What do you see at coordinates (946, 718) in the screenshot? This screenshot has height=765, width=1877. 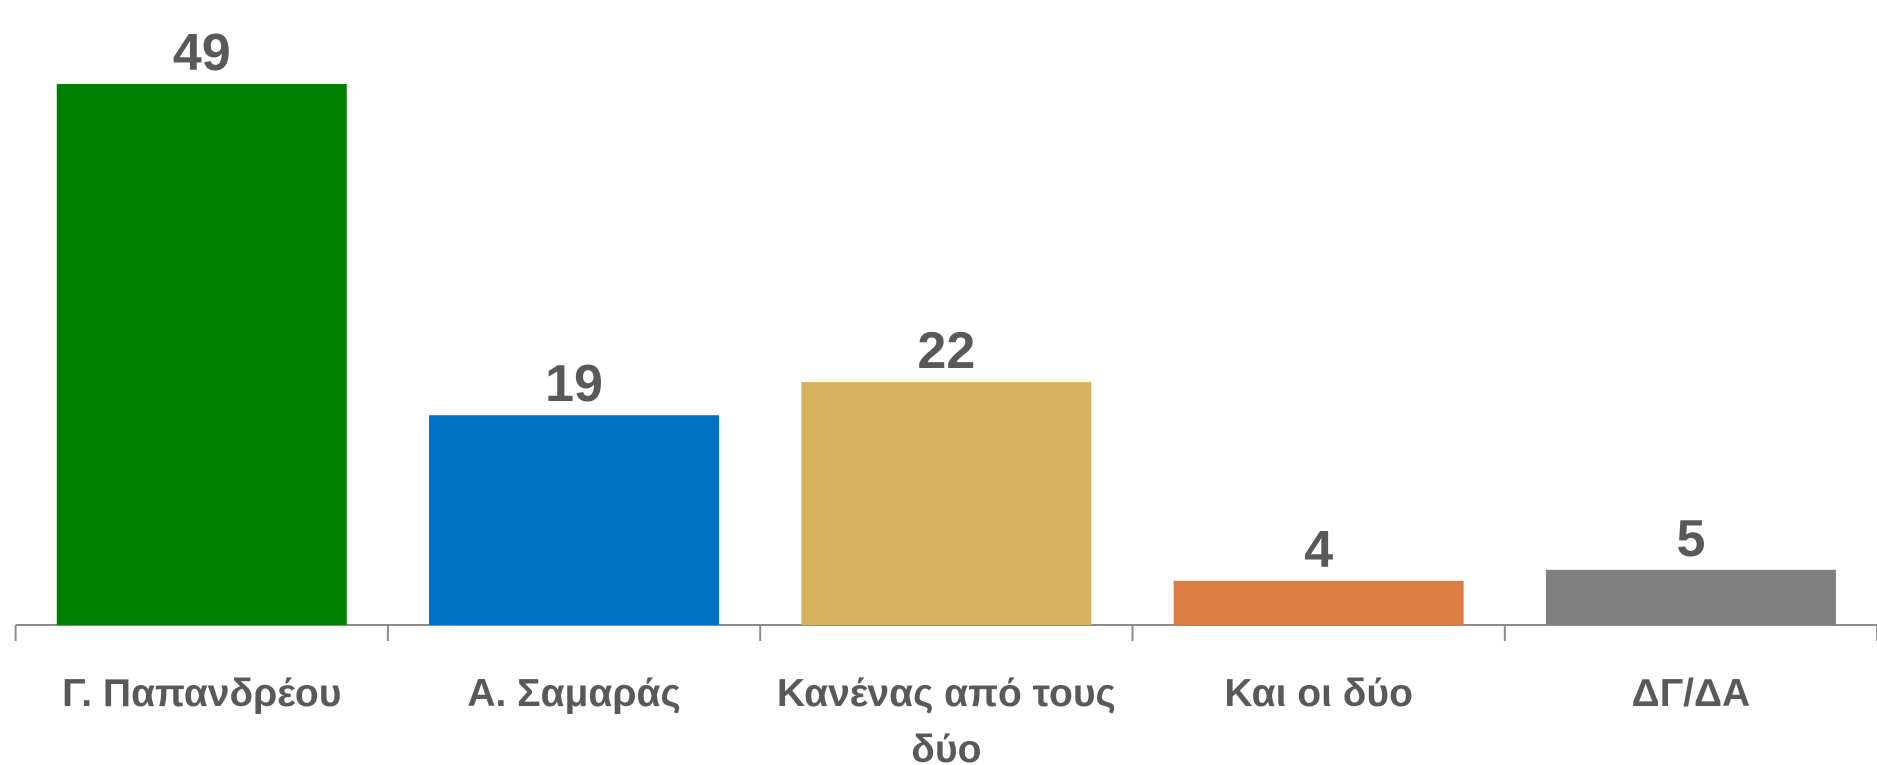 I see `x-tick-label: Κανένας από τους δύο` at bounding box center [946, 718].